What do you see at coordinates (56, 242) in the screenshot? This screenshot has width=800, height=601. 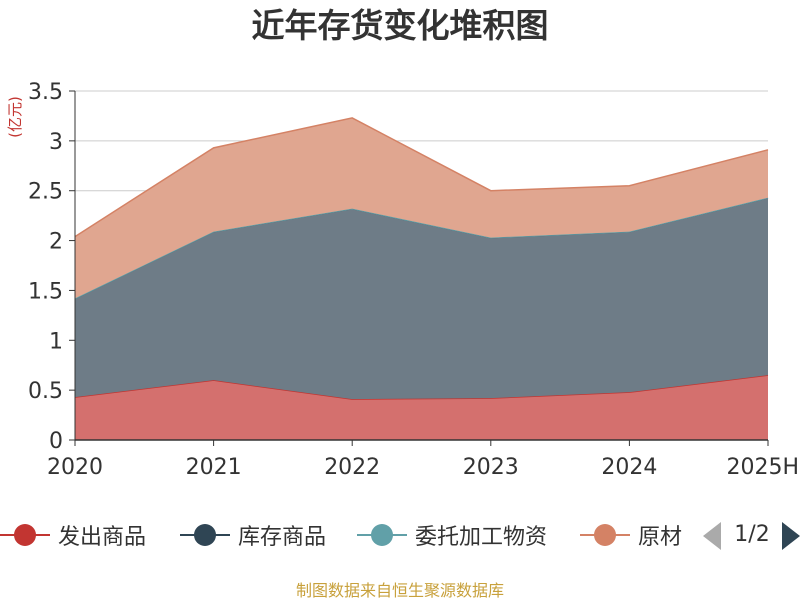 I see `y-tick-label: 2` at bounding box center [56, 242].